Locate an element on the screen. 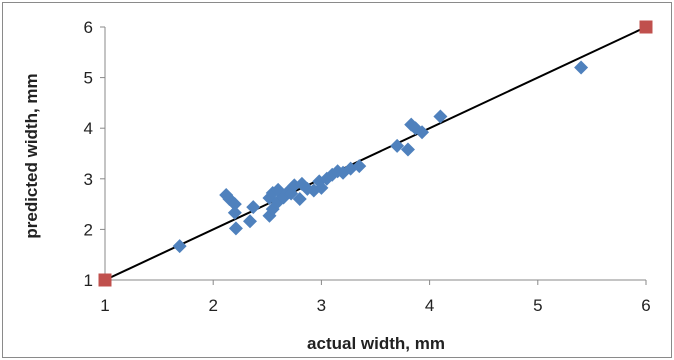 This screenshot has height=360, width=674. x-axis-title: actual width, mm is located at coordinates (376, 343).